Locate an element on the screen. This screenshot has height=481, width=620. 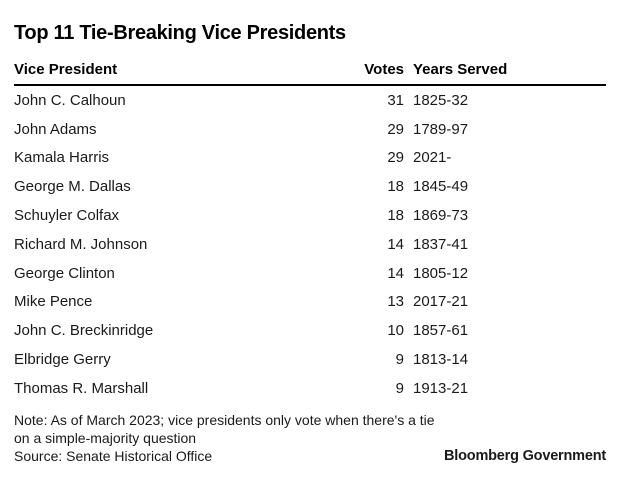
table-row: Richard M. Johnson 14 1837-41 is located at coordinates (310, 244).